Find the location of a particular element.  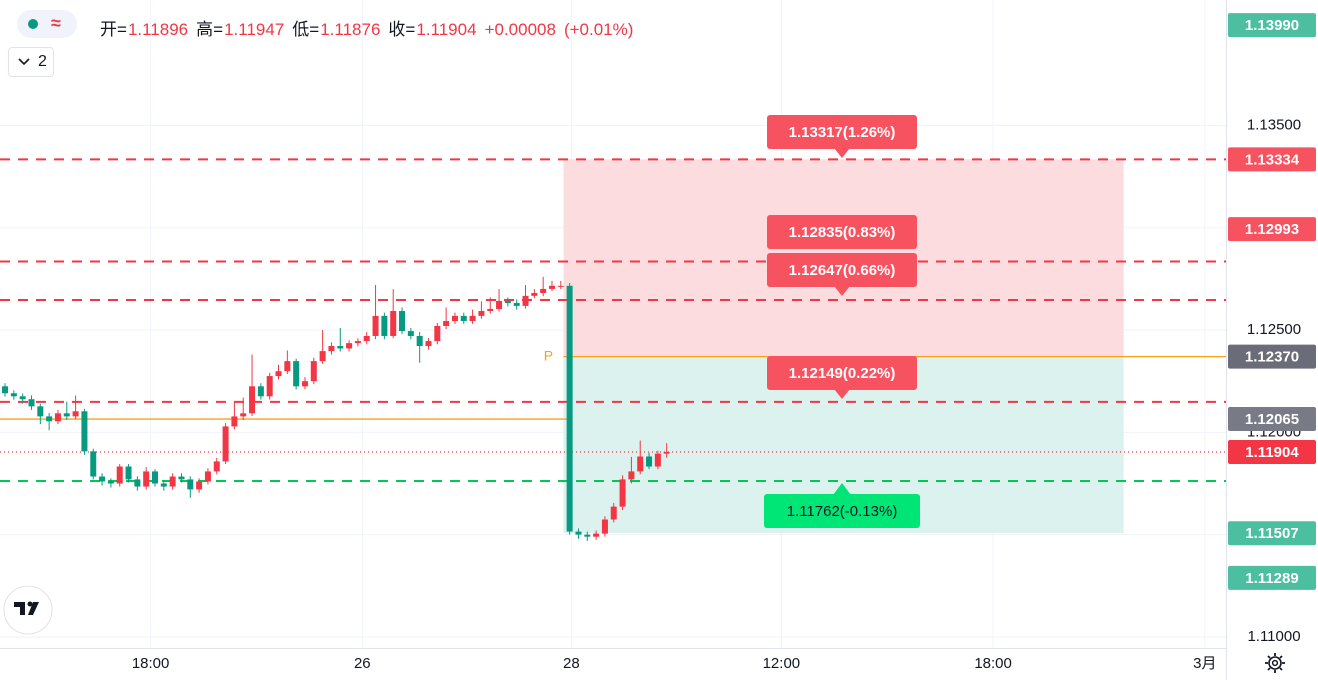

ohlc-label: 收= is located at coordinates (402, 29).